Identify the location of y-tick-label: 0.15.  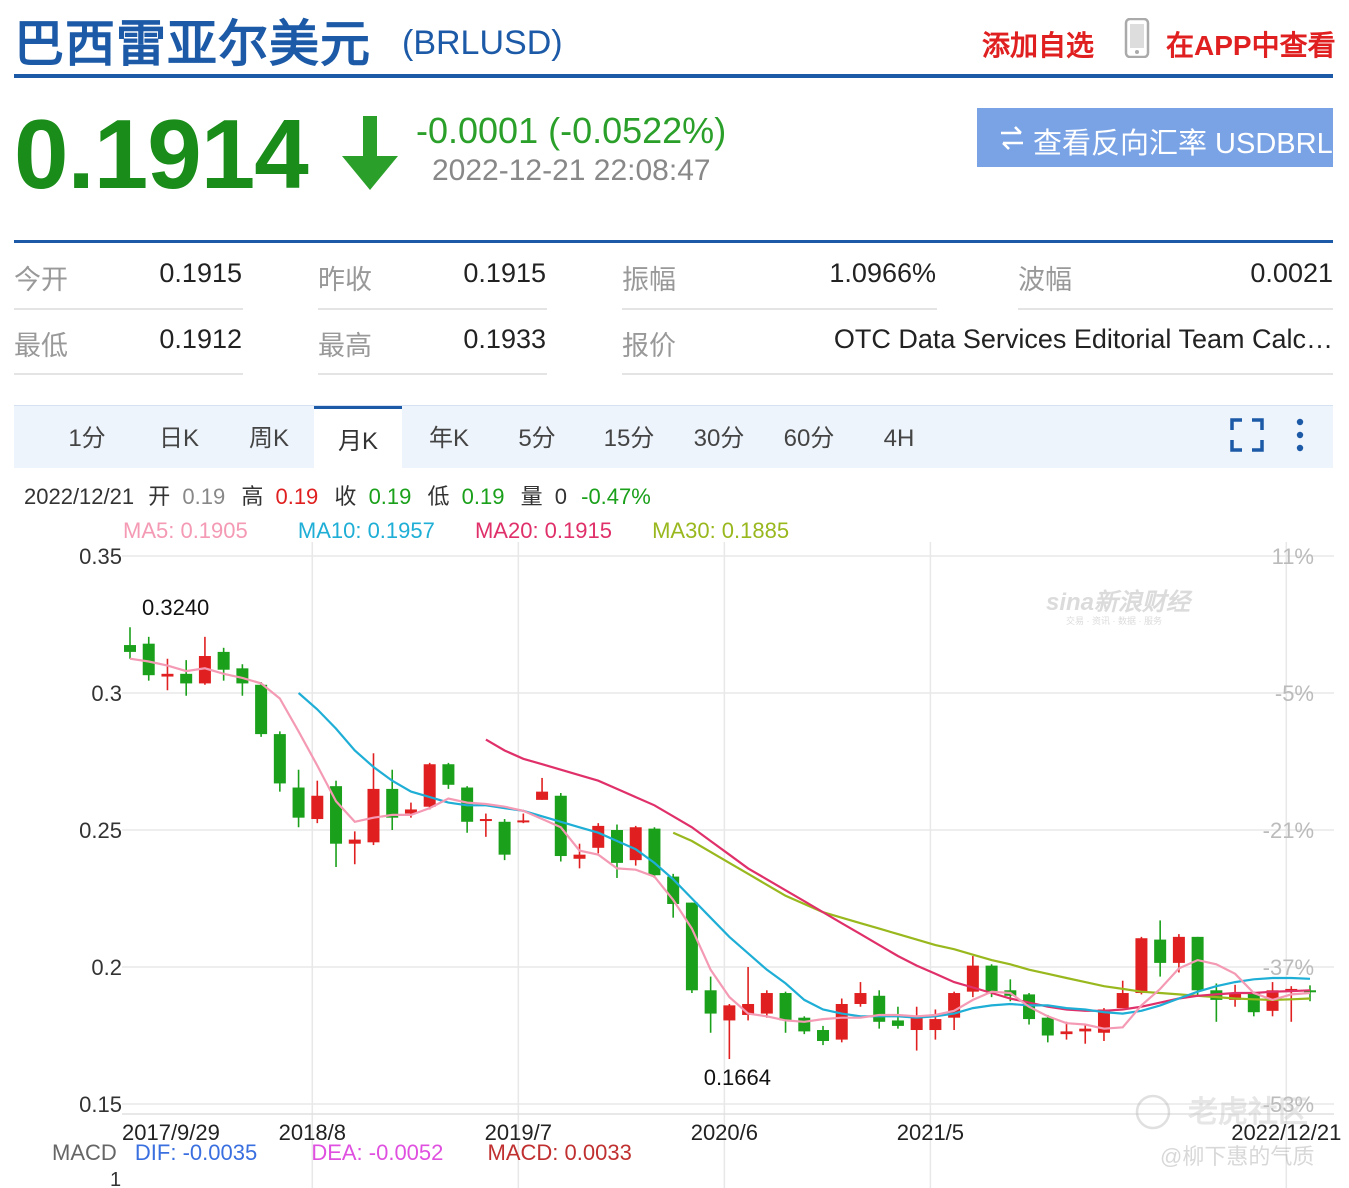
(100, 1104).